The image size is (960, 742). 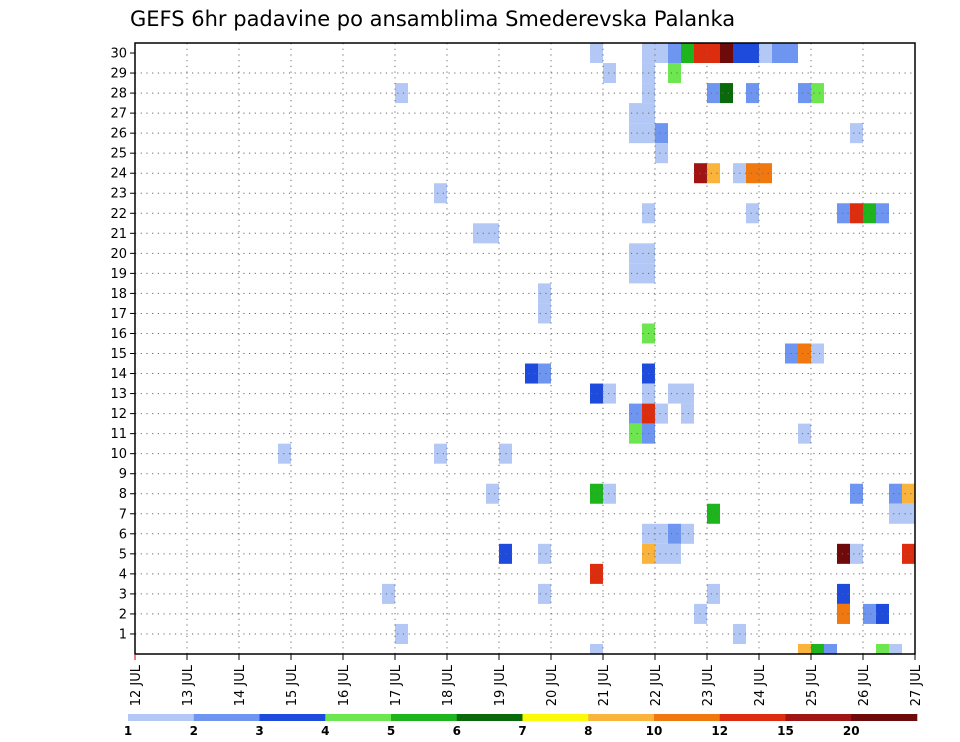 I want to click on y-tick-label: 3, so click(x=123, y=594).